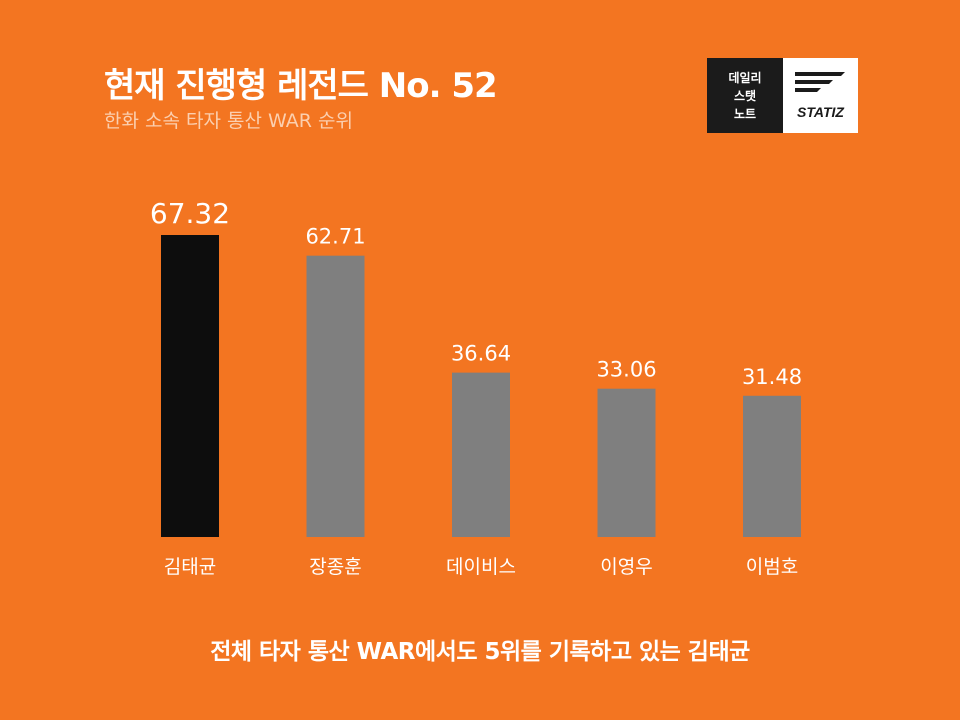 This screenshot has height=720, width=960. I want to click on category-label: 이영우, so click(626, 567).